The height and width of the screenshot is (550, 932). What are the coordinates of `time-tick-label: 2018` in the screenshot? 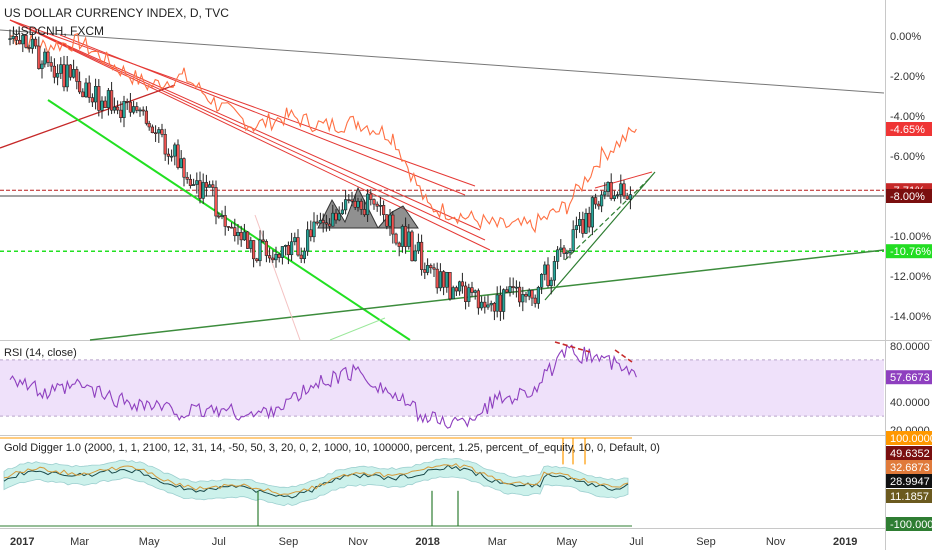 It's located at (427, 542).